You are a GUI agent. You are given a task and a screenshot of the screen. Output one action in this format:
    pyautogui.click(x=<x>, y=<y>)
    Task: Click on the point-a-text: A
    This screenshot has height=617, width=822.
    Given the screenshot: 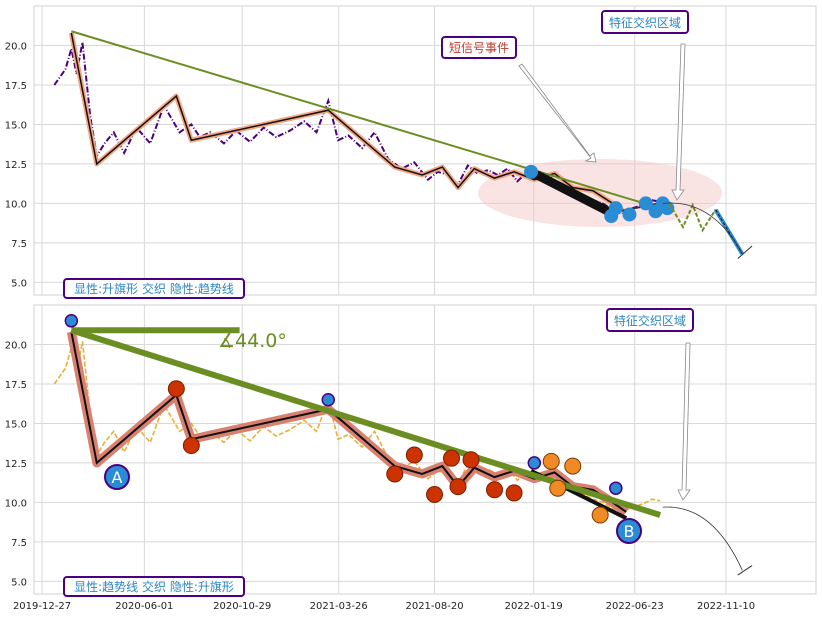 What is the action you would take?
    pyautogui.click(x=117, y=477)
    